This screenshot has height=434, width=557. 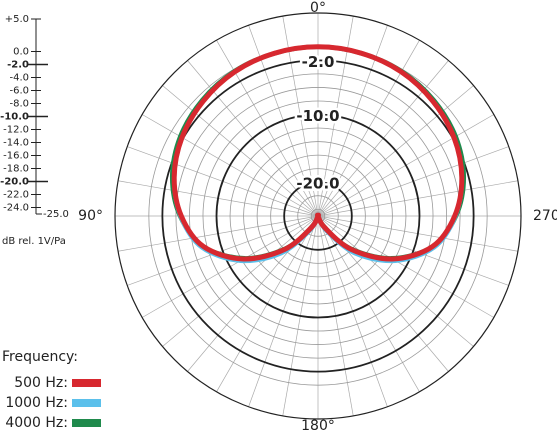 I want to click on ring-label: -20.0, so click(x=317, y=184).